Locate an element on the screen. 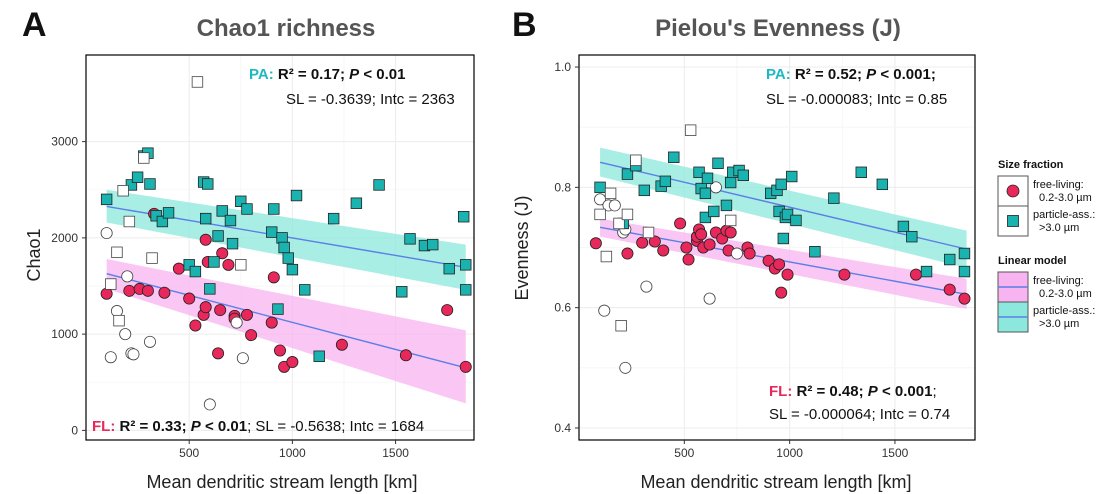 The width and height of the screenshot is (1105, 494). panel-a-x-axis-label: Mean dendritic stream length [km] is located at coordinates (281, 482).